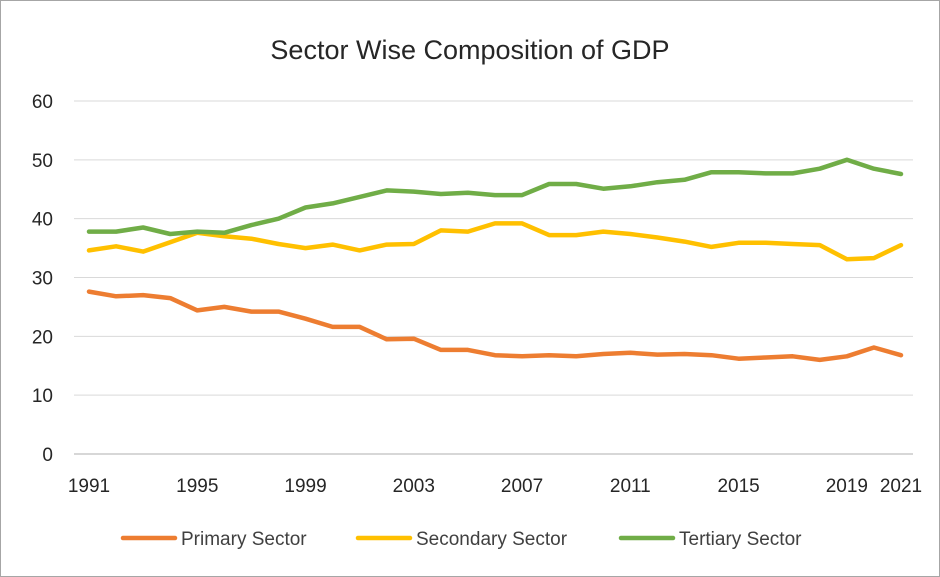  What do you see at coordinates (244, 539) in the screenshot?
I see `legend-label: Primary Sector` at bounding box center [244, 539].